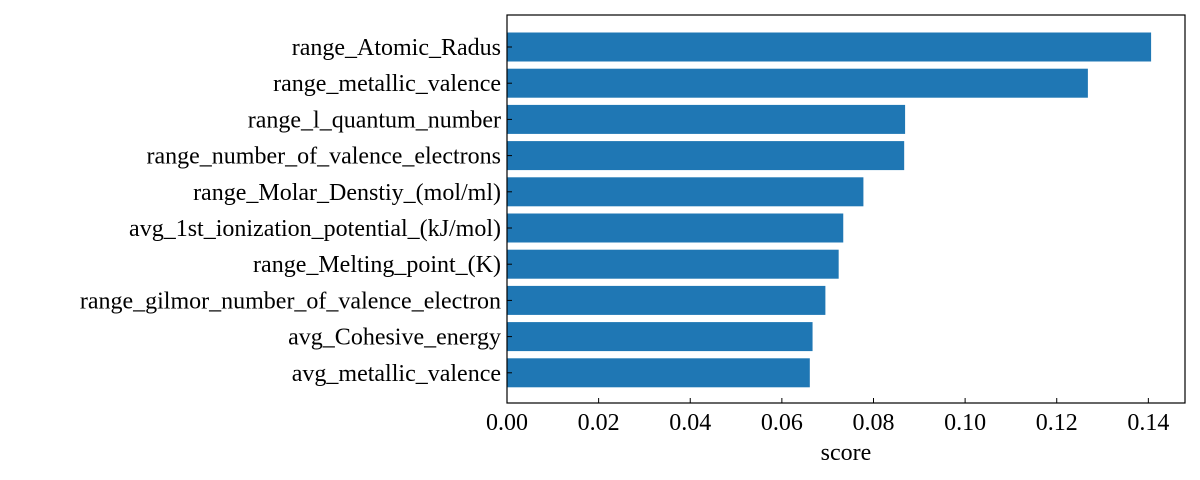  I want to click on category-label-8: avg_Cohesive_energy, so click(394, 338).